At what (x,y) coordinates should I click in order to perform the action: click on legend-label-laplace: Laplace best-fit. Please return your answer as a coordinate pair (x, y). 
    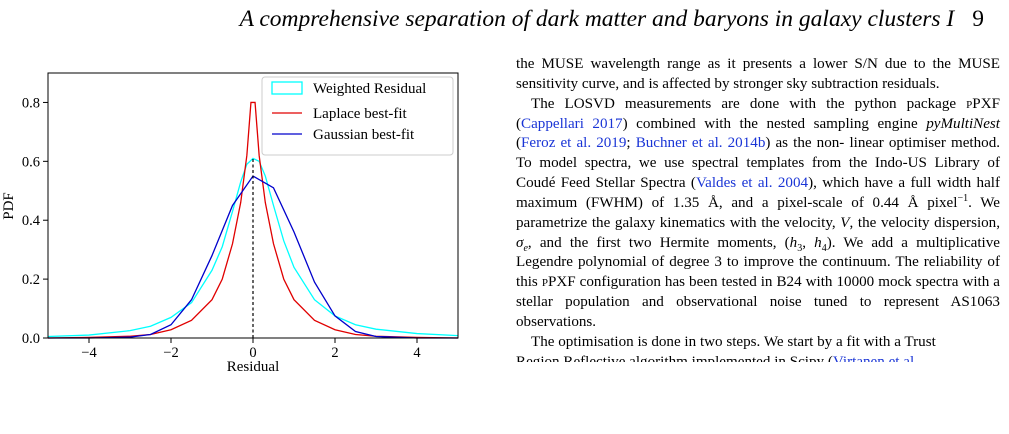
    Looking at the image, I should click on (360, 114).